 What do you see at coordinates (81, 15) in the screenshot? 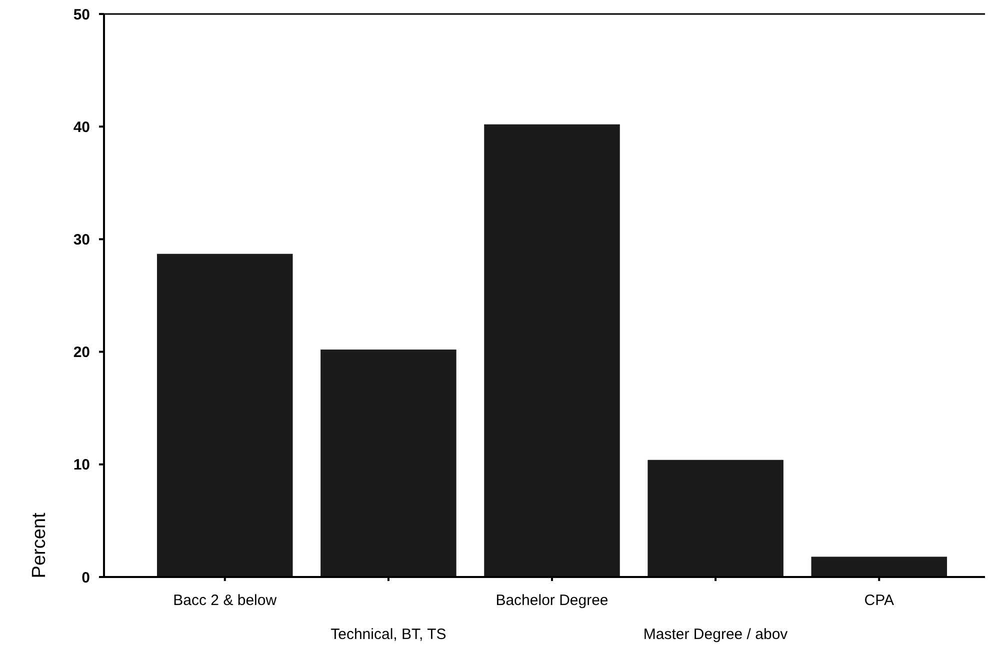
I see `y-tick-label: 50` at bounding box center [81, 15].